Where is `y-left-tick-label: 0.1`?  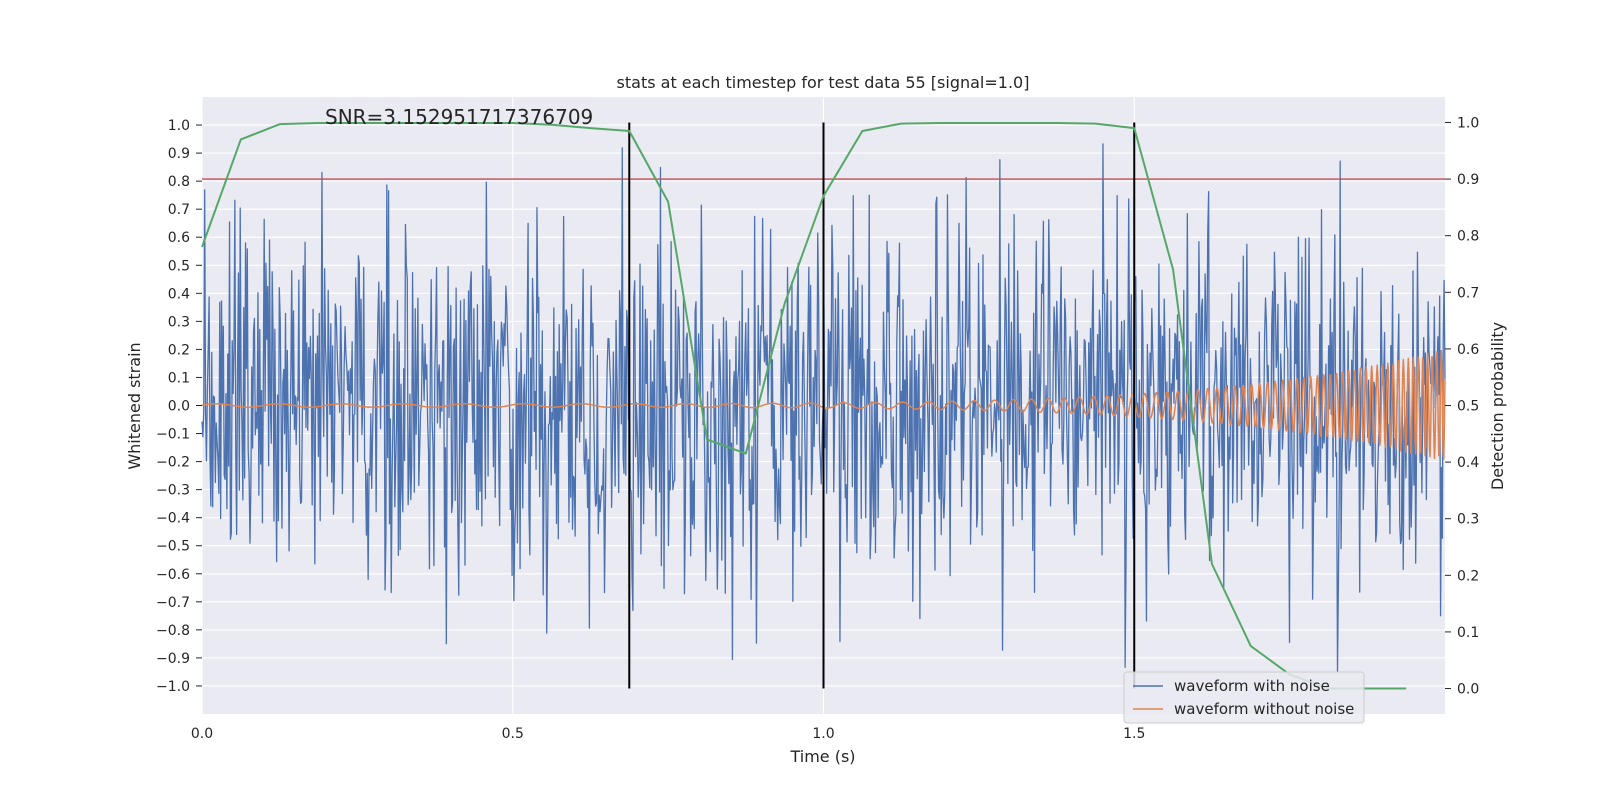 y-left-tick-label: 0.1 is located at coordinates (179, 378).